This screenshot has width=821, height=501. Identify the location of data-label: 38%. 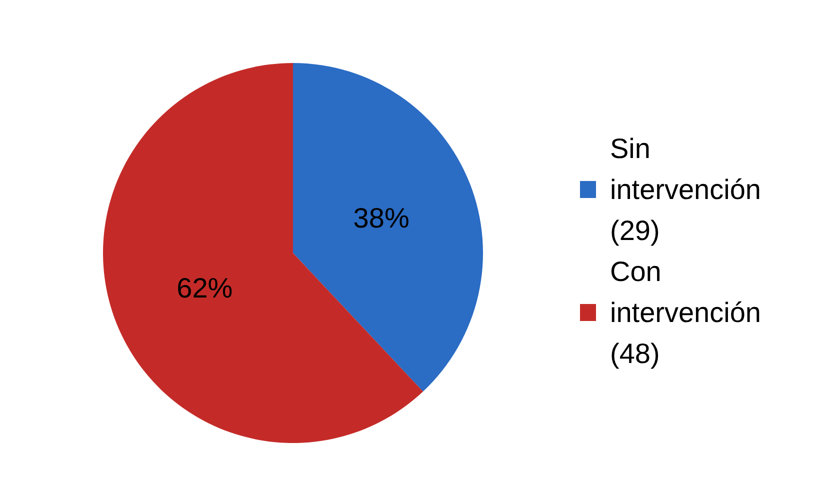
(381, 218).